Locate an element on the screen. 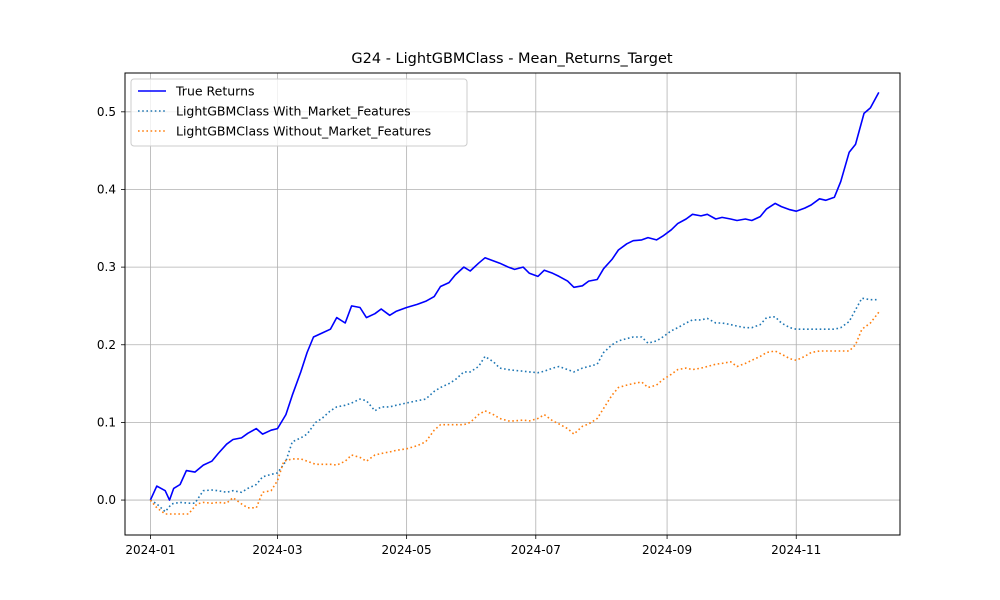  legend-box is located at coordinates (299, 112).